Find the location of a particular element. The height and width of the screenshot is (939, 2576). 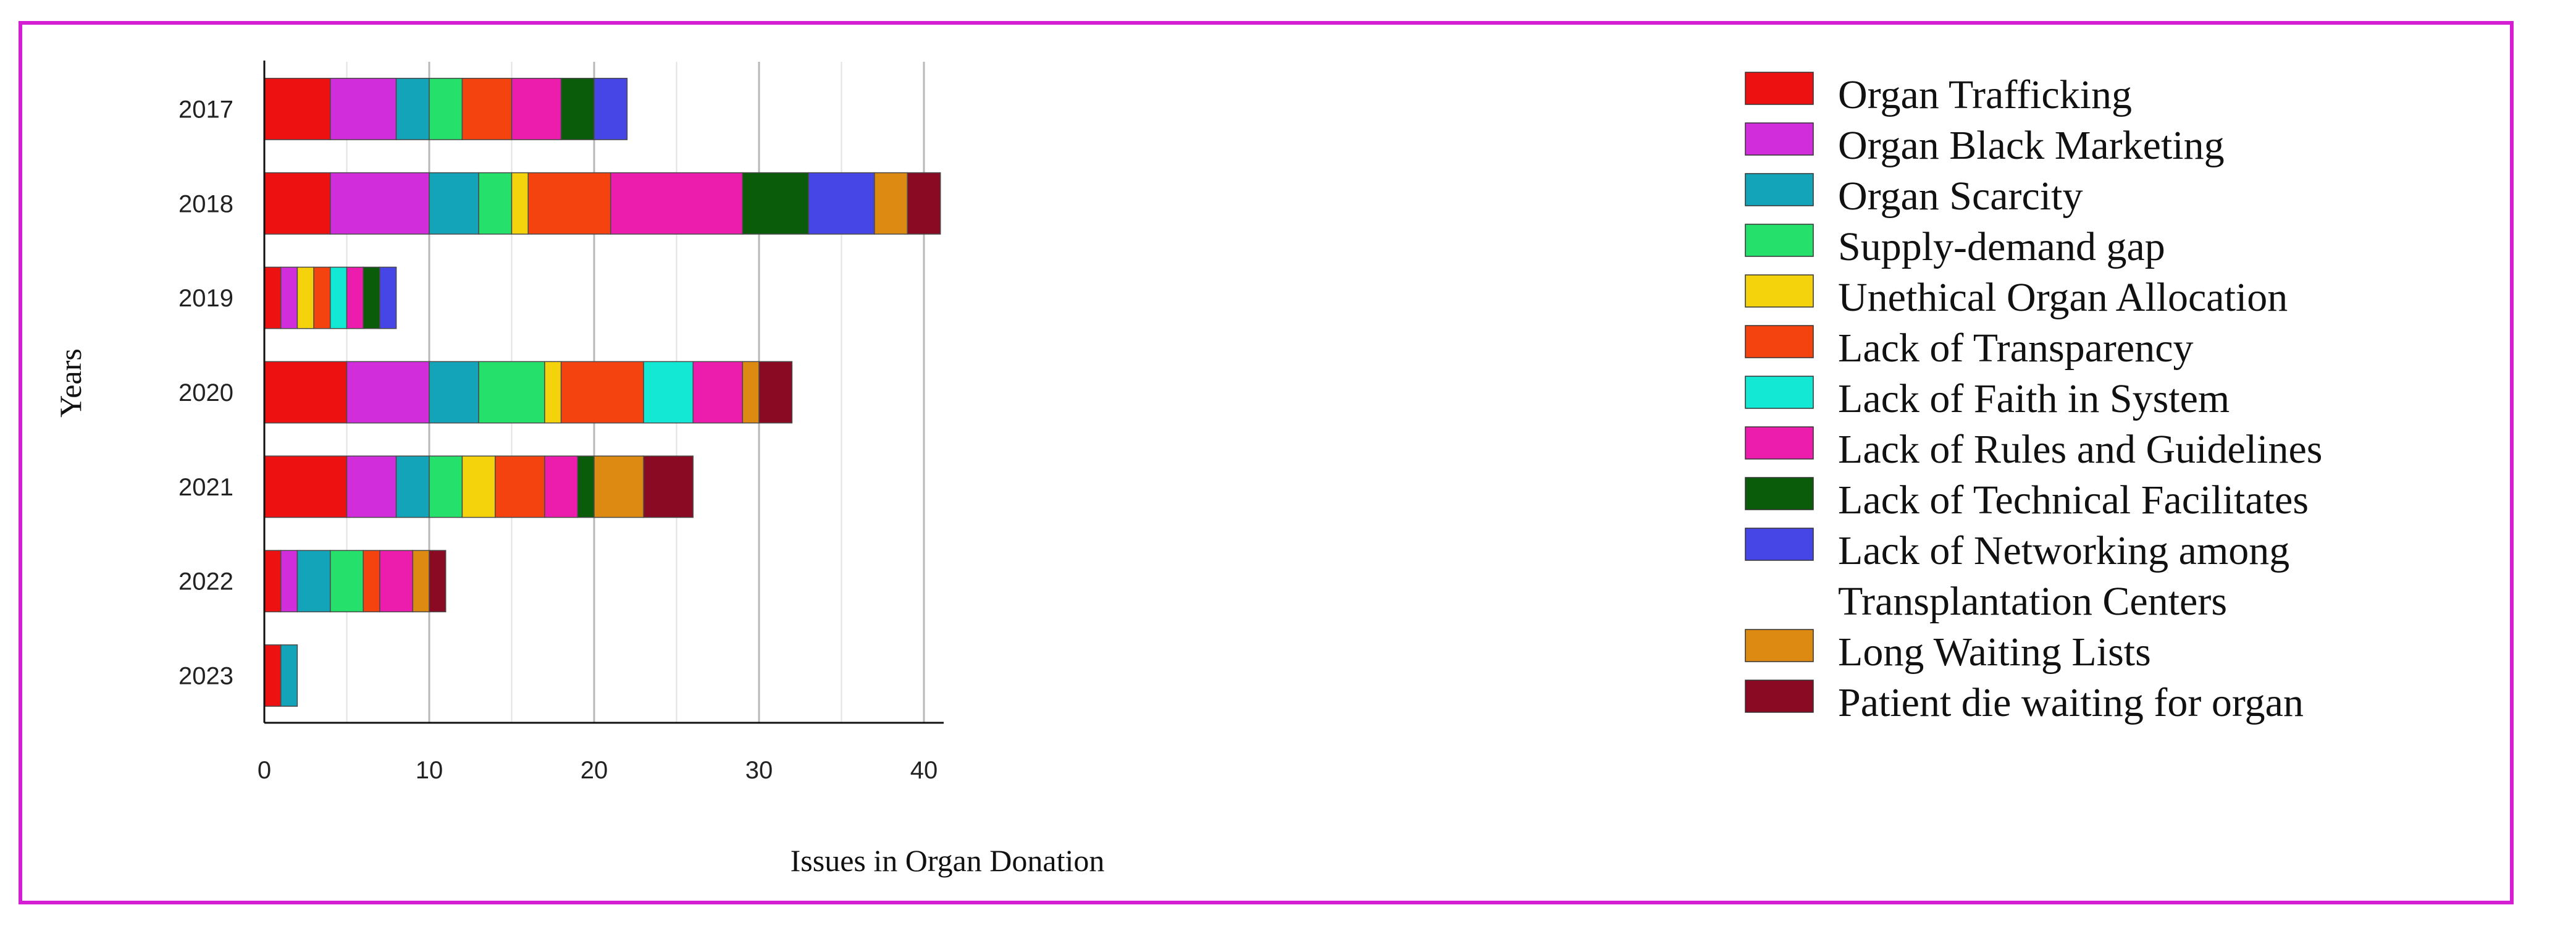

y-tick-label: 2021 is located at coordinates (205, 487).